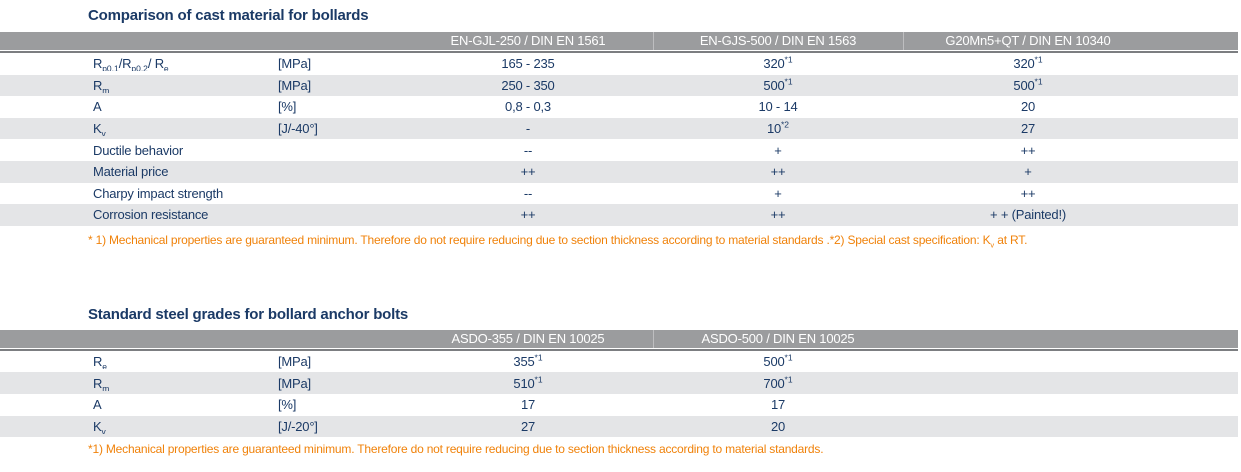  I want to click on table-row: A [%] 0,8 - 0,3 10 - 14 20, so click(619, 107).